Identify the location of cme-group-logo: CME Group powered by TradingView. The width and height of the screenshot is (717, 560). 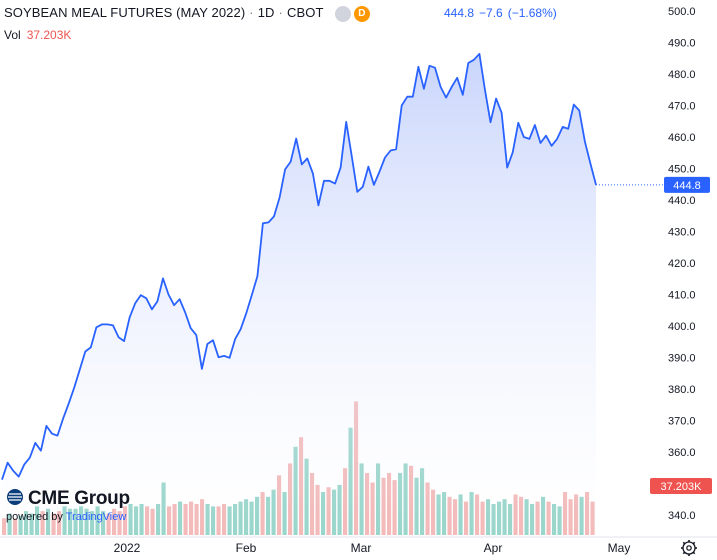
(68, 505).